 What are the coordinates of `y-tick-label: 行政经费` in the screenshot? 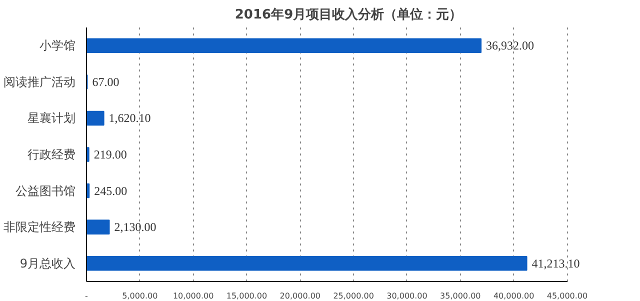 It's located at (52, 155).